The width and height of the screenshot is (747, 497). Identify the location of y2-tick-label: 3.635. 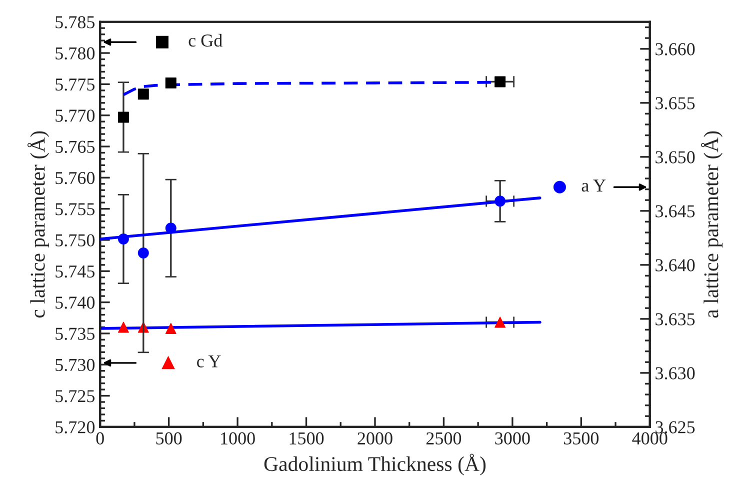
(675, 319).